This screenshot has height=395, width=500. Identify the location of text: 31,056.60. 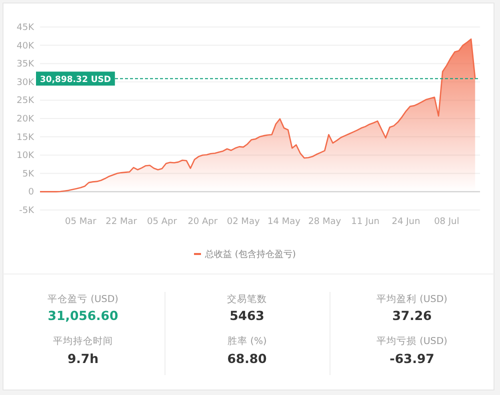
(83, 315).